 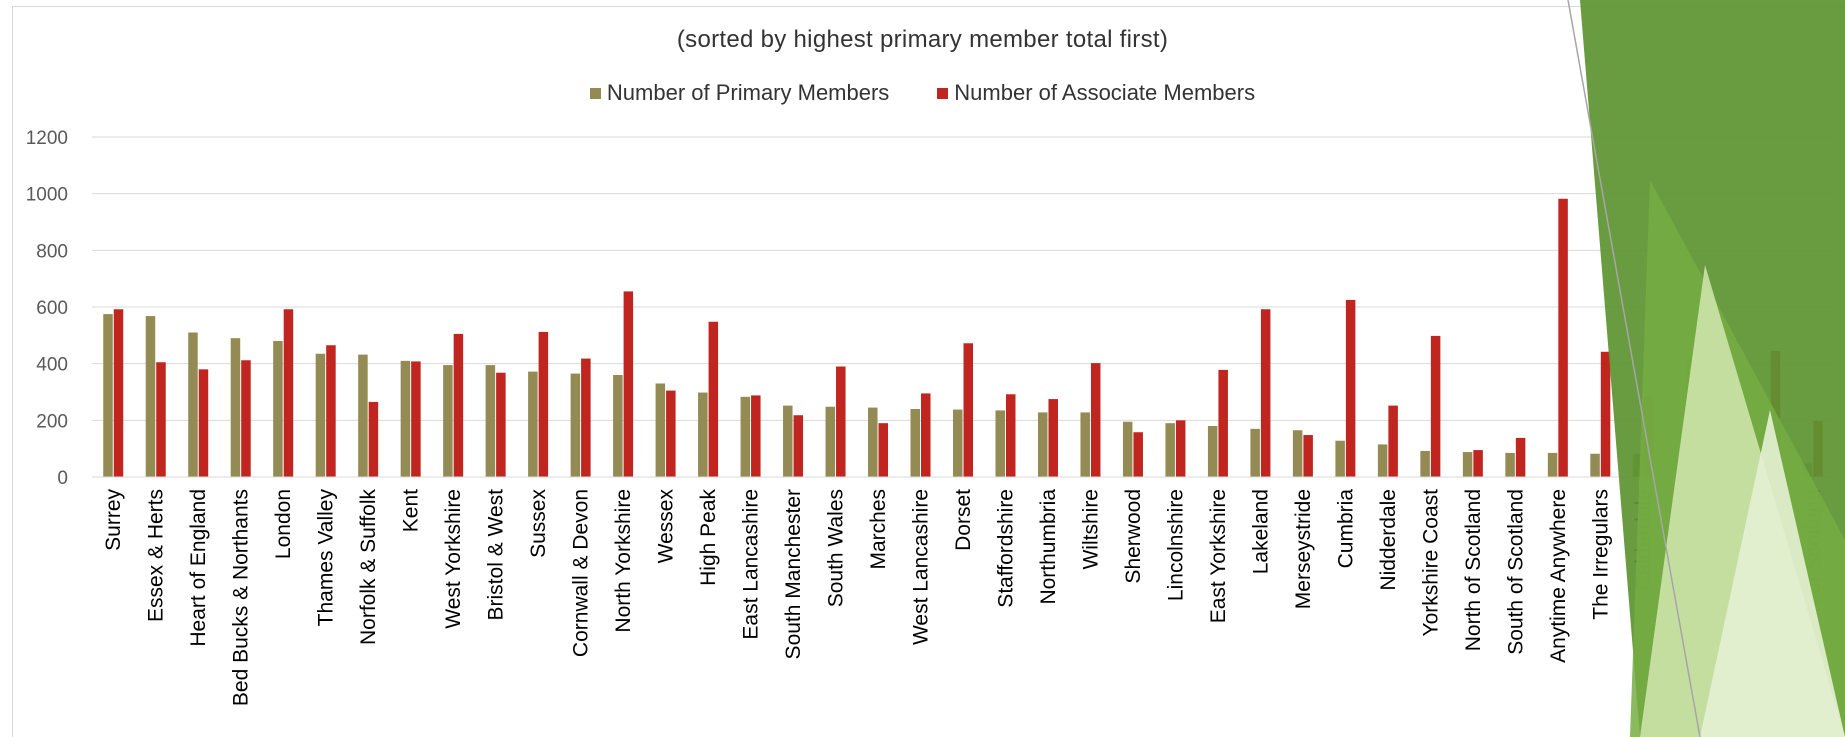 I want to click on y-tick-label: 600, so click(x=52, y=308).